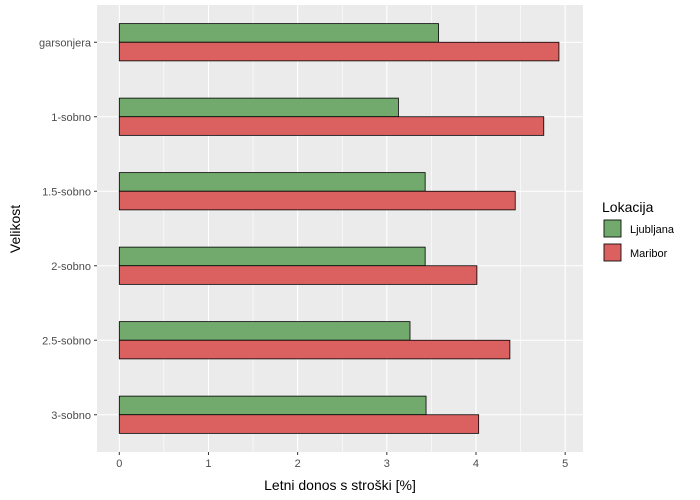 The image size is (700, 500). I want to click on y-tick-label: 2.5-sobno, so click(66, 341).